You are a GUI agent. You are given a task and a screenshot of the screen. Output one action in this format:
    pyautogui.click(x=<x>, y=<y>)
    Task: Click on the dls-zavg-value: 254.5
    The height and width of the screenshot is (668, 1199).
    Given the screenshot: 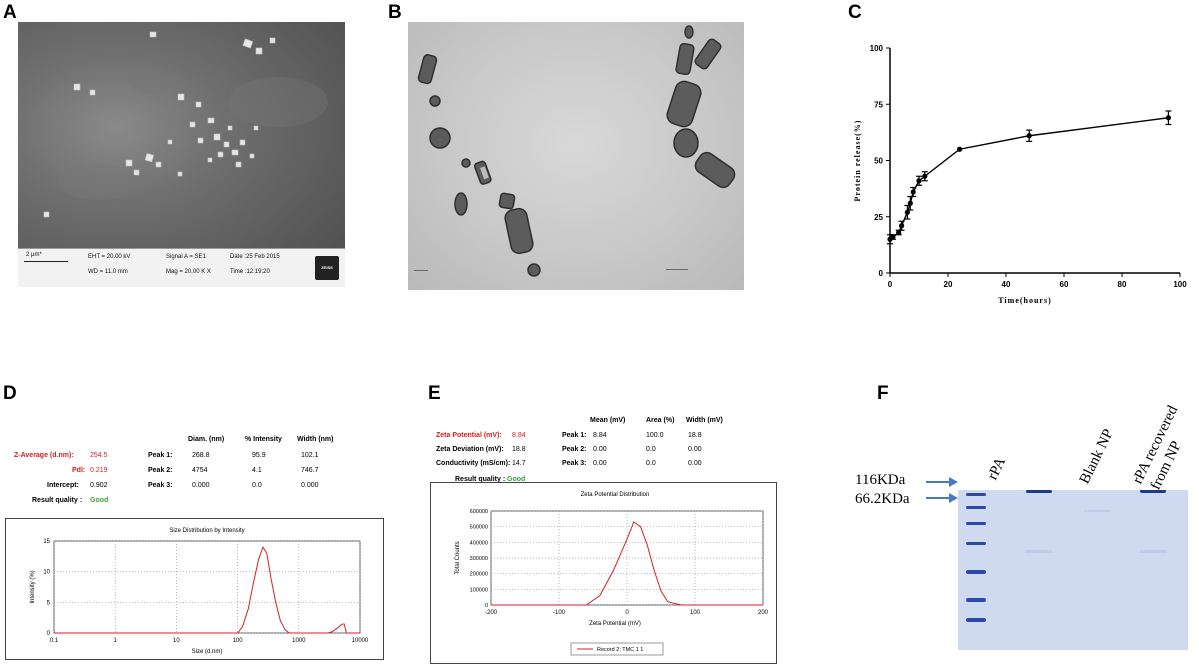 What is the action you would take?
    pyautogui.click(x=99, y=455)
    